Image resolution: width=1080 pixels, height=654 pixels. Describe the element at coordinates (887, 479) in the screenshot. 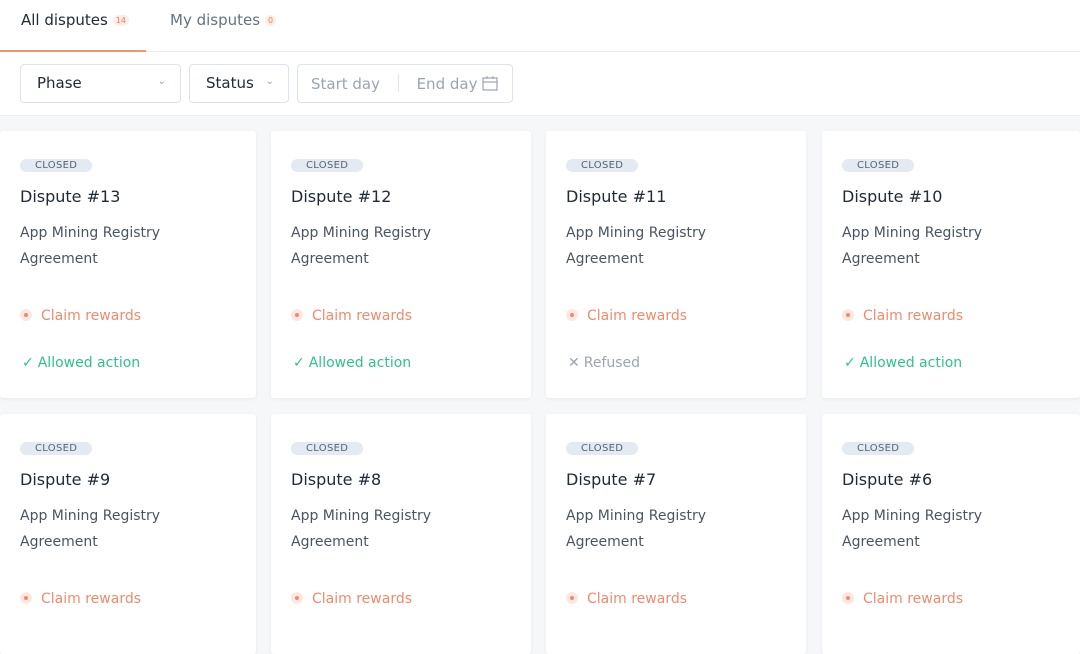

I see `dispute-title: Dispute #6` at that location.